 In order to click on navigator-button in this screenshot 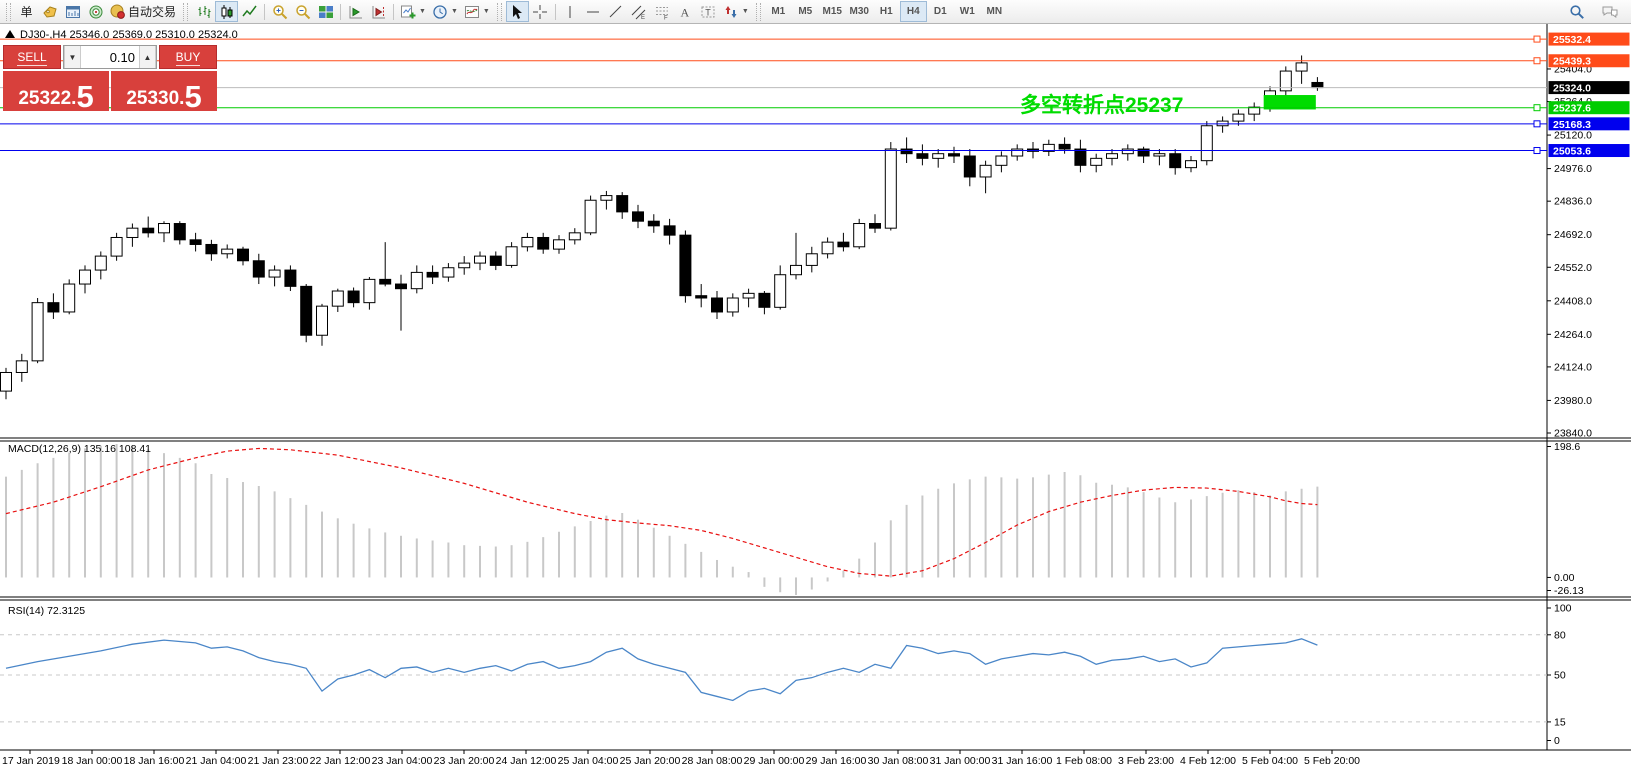, I will do `click(95, 11)`.